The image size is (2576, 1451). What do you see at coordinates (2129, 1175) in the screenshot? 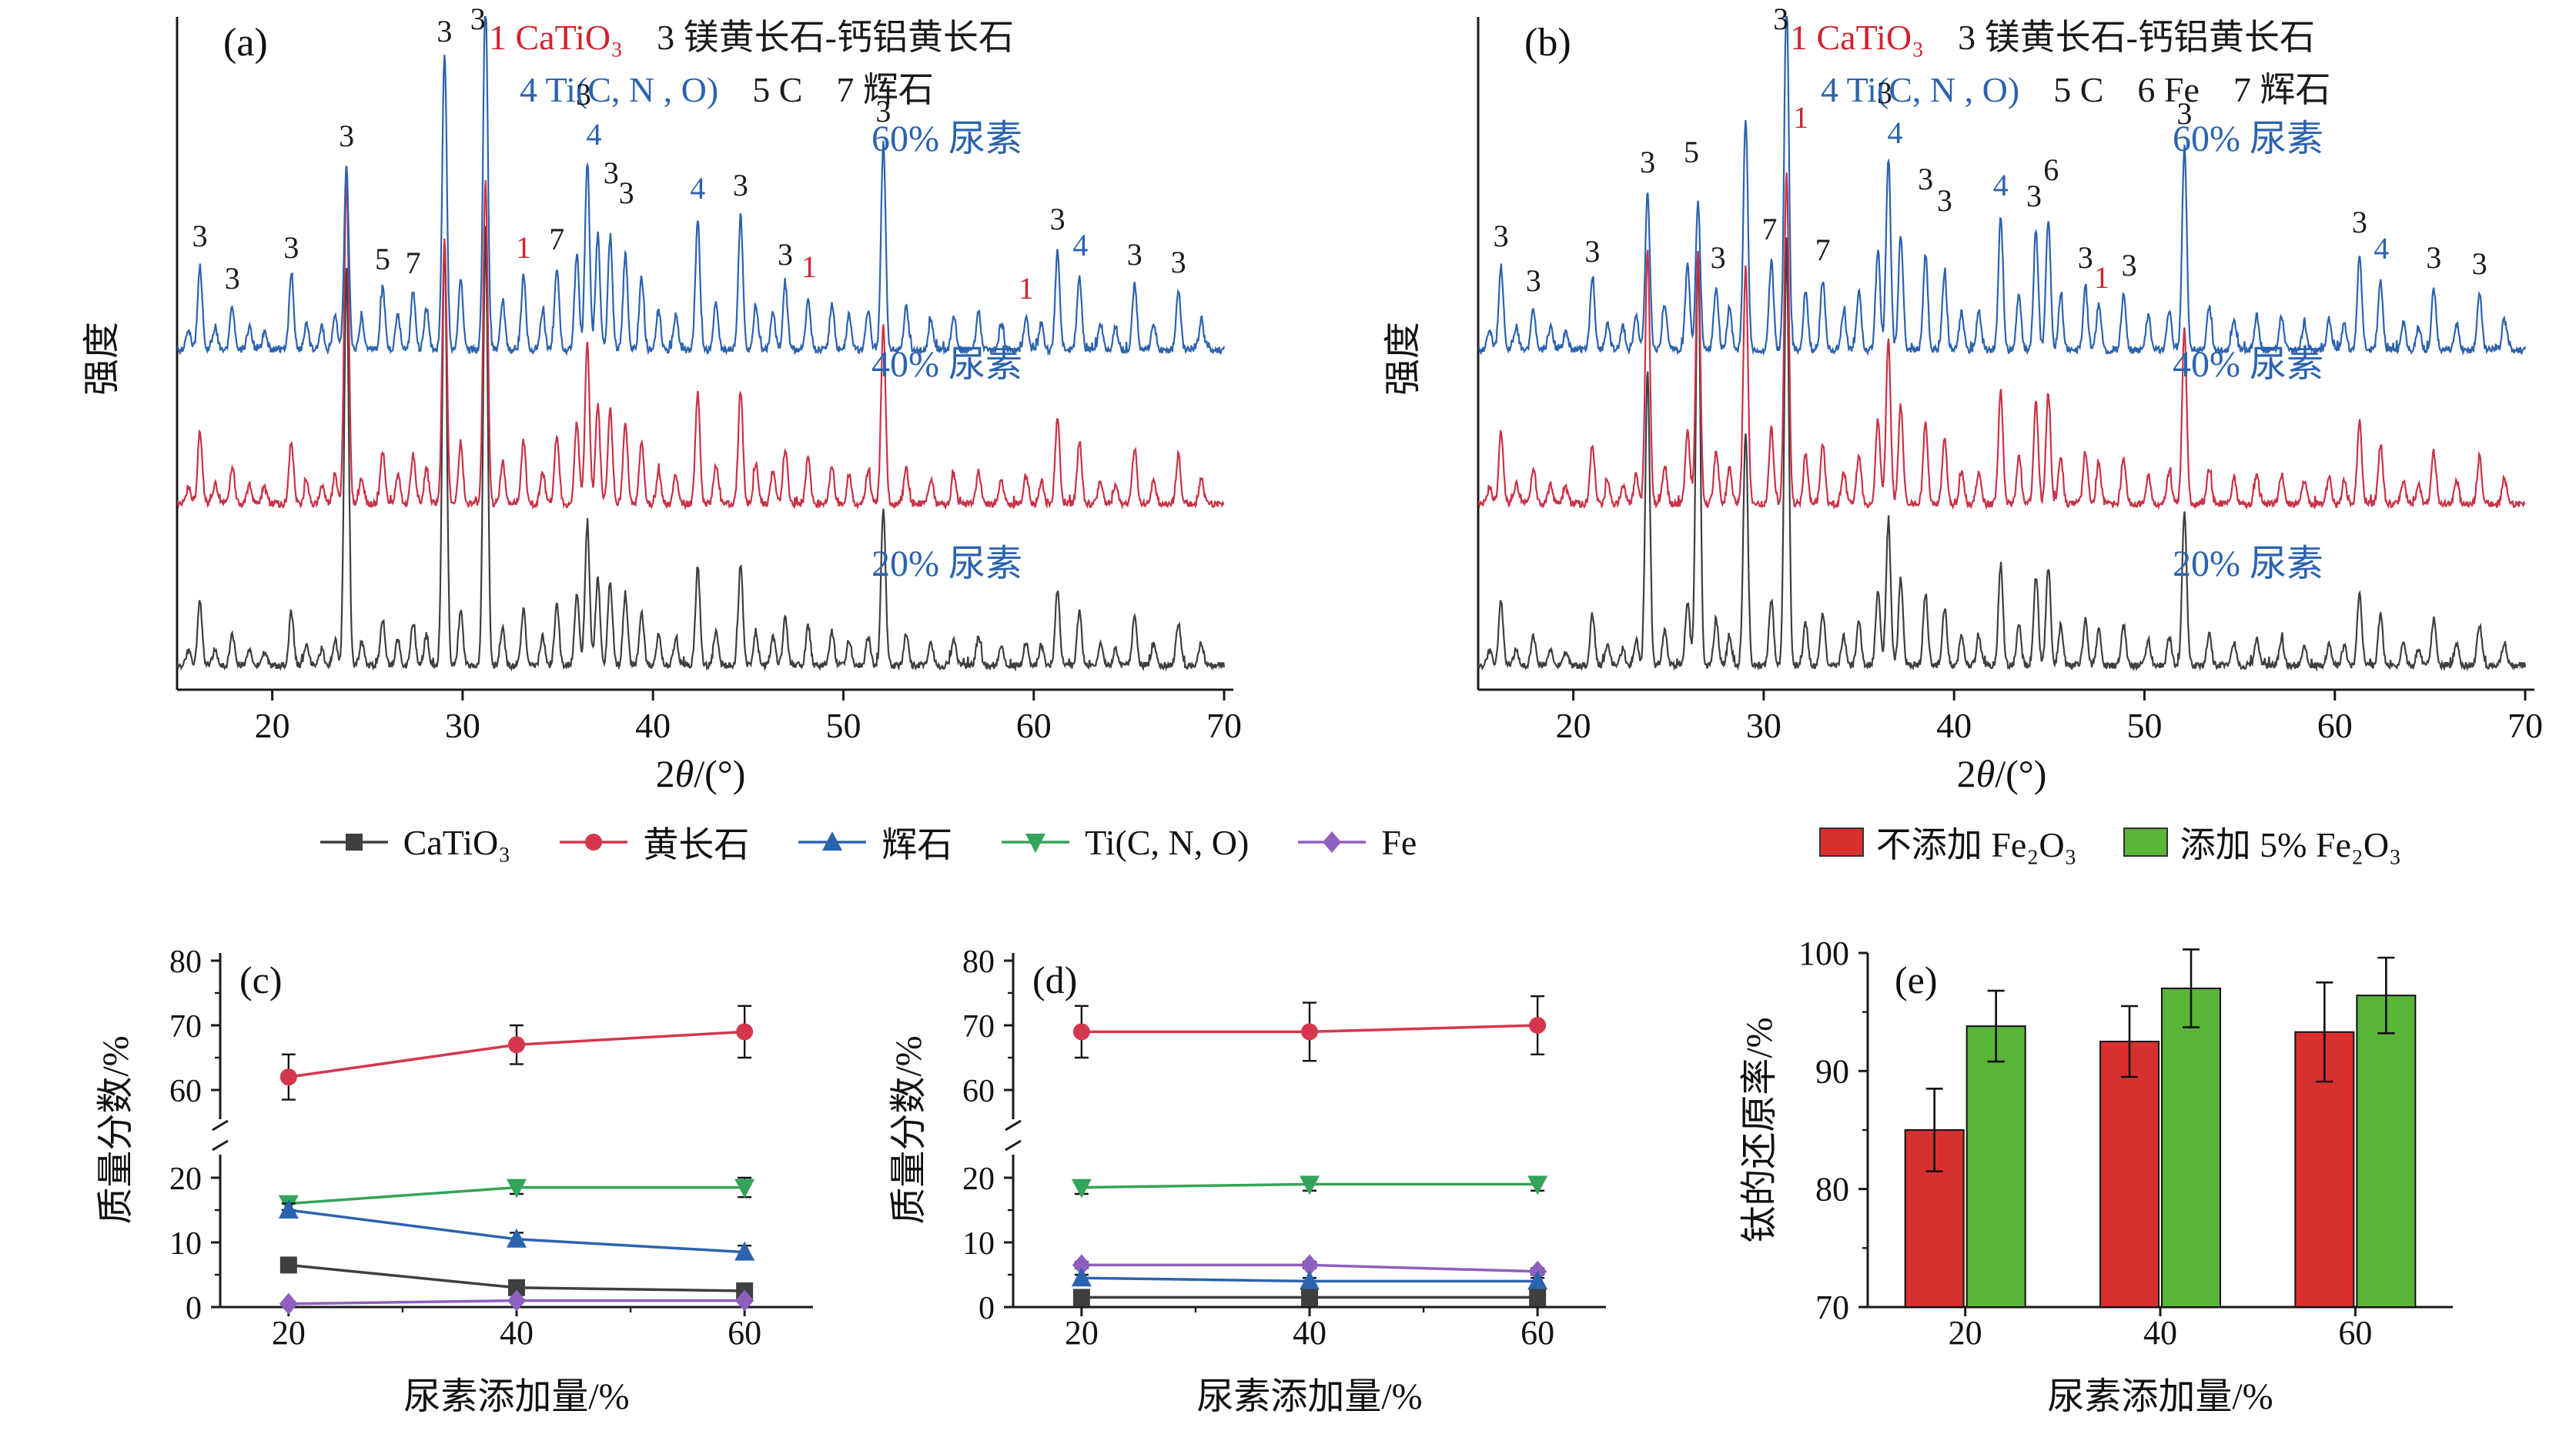
I see `bar-不添加 Fe₂O₃-40` at bounding box center [2129, 1175].